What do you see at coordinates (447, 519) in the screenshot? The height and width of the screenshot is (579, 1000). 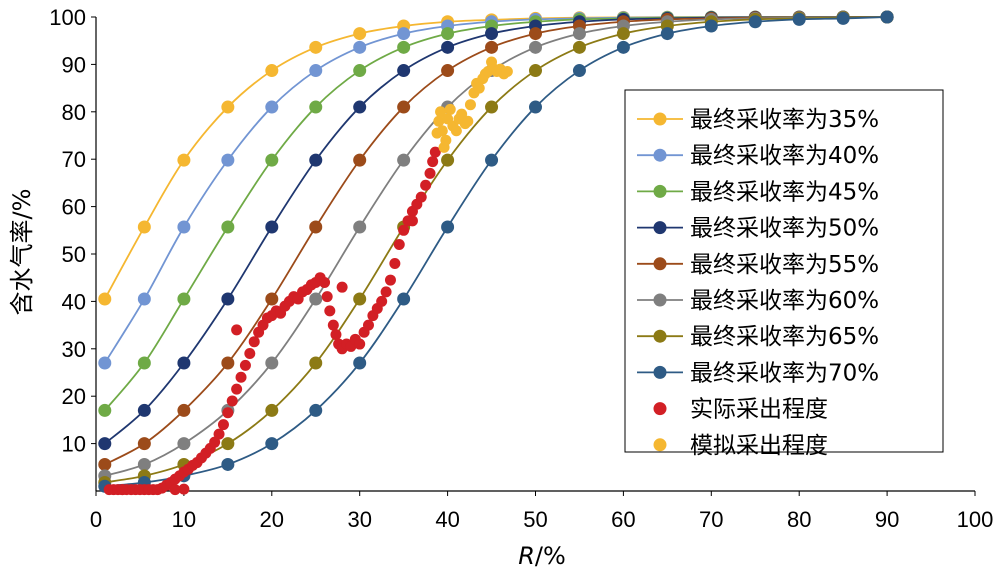 I see `x-tick-label: 40` at bounding box center [447, 519].